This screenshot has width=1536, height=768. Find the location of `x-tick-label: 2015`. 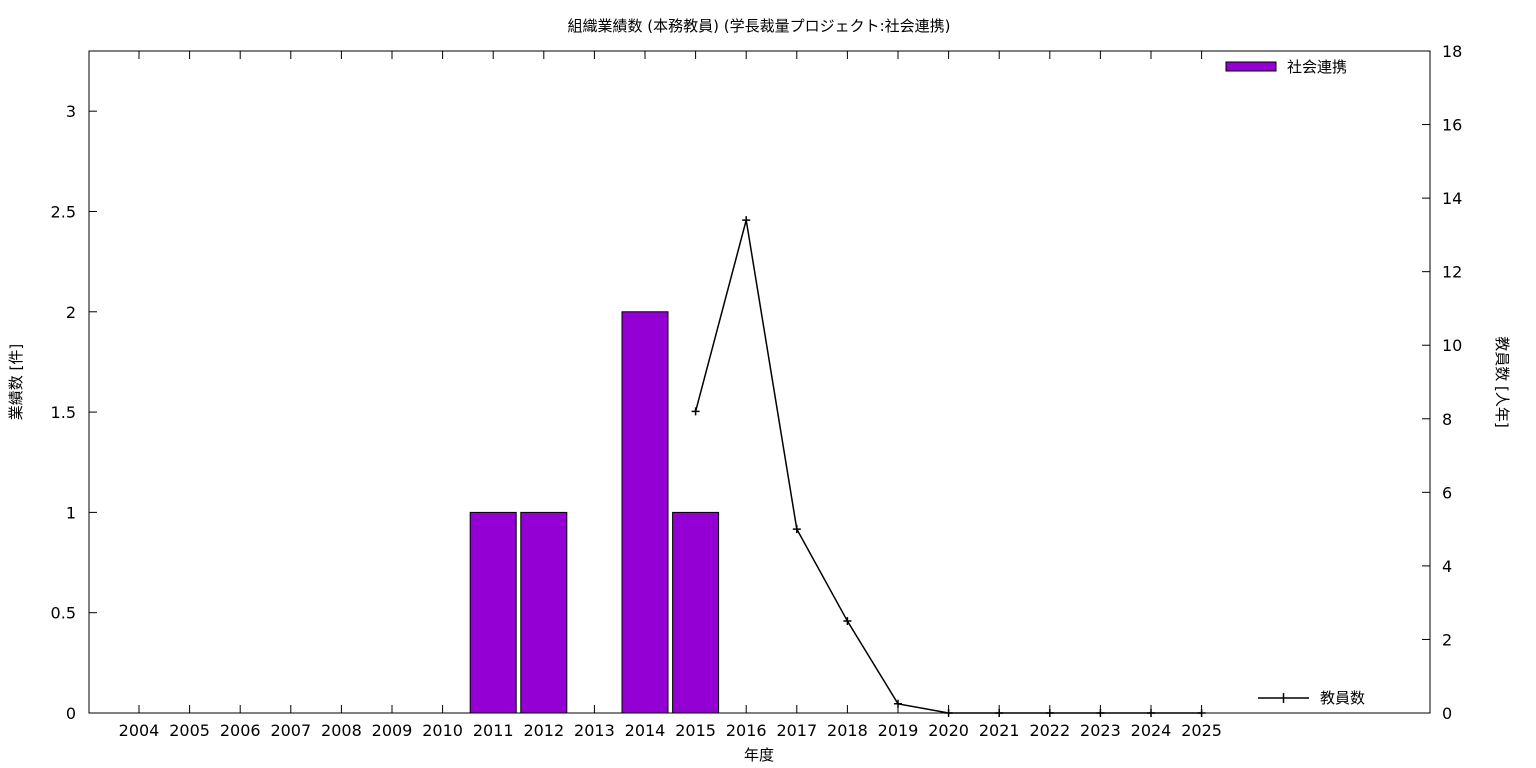

x-tick-label: 2015 is located at coordinates (695, 730).